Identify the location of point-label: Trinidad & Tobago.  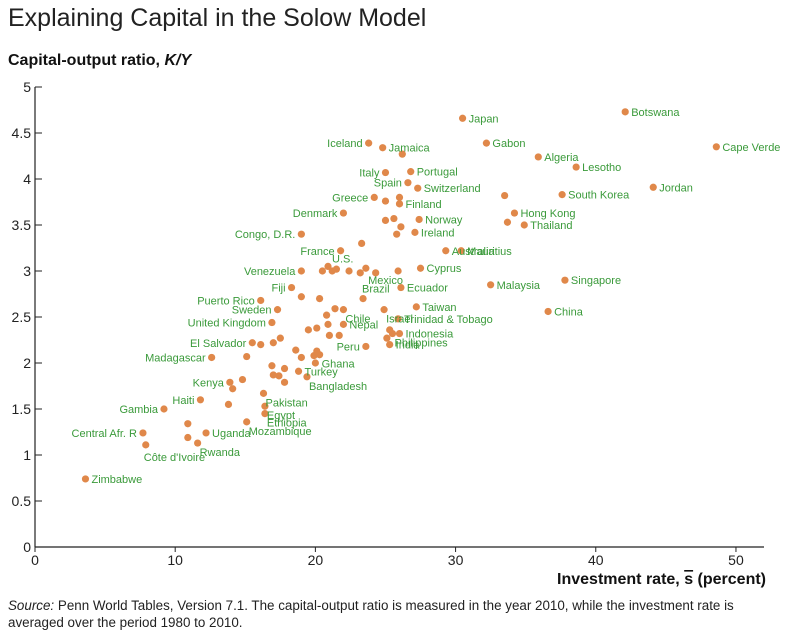
(448, 320).